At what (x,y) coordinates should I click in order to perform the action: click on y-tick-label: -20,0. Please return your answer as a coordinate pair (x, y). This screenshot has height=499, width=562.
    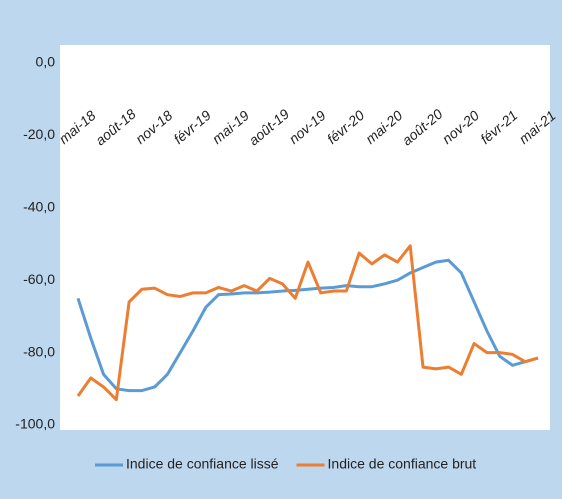
    Looking at the image, I should click on (39, 134).